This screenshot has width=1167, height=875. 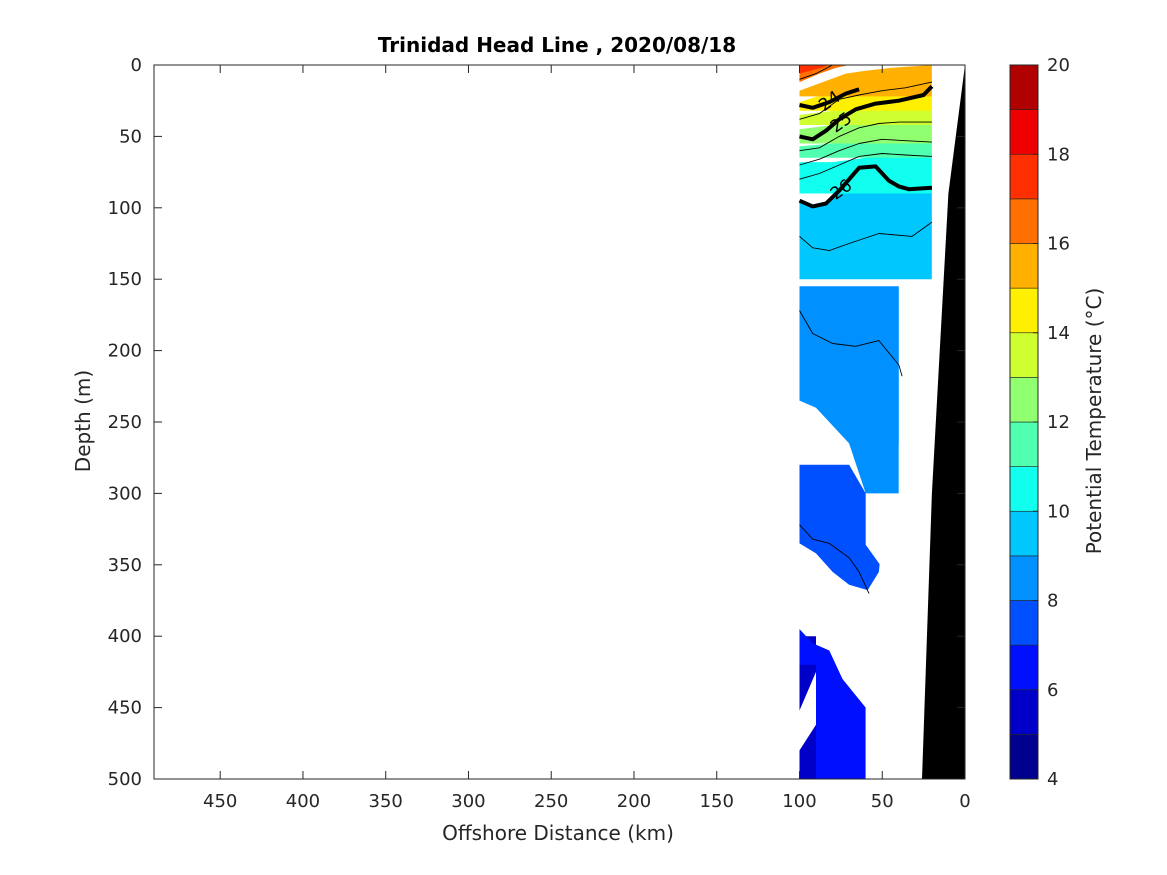 I want to click on chart-title: Trinidad Head Line , 2020/08/18, so click(x=557, y=45).